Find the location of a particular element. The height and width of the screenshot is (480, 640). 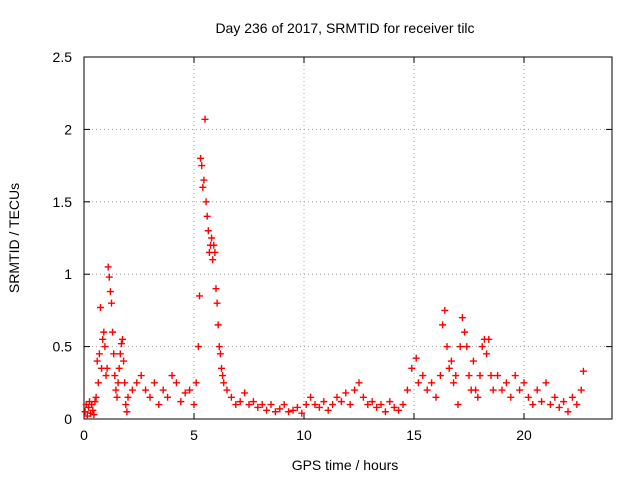

y-tick-label: 2.5 is located at coordinates (63, 57).